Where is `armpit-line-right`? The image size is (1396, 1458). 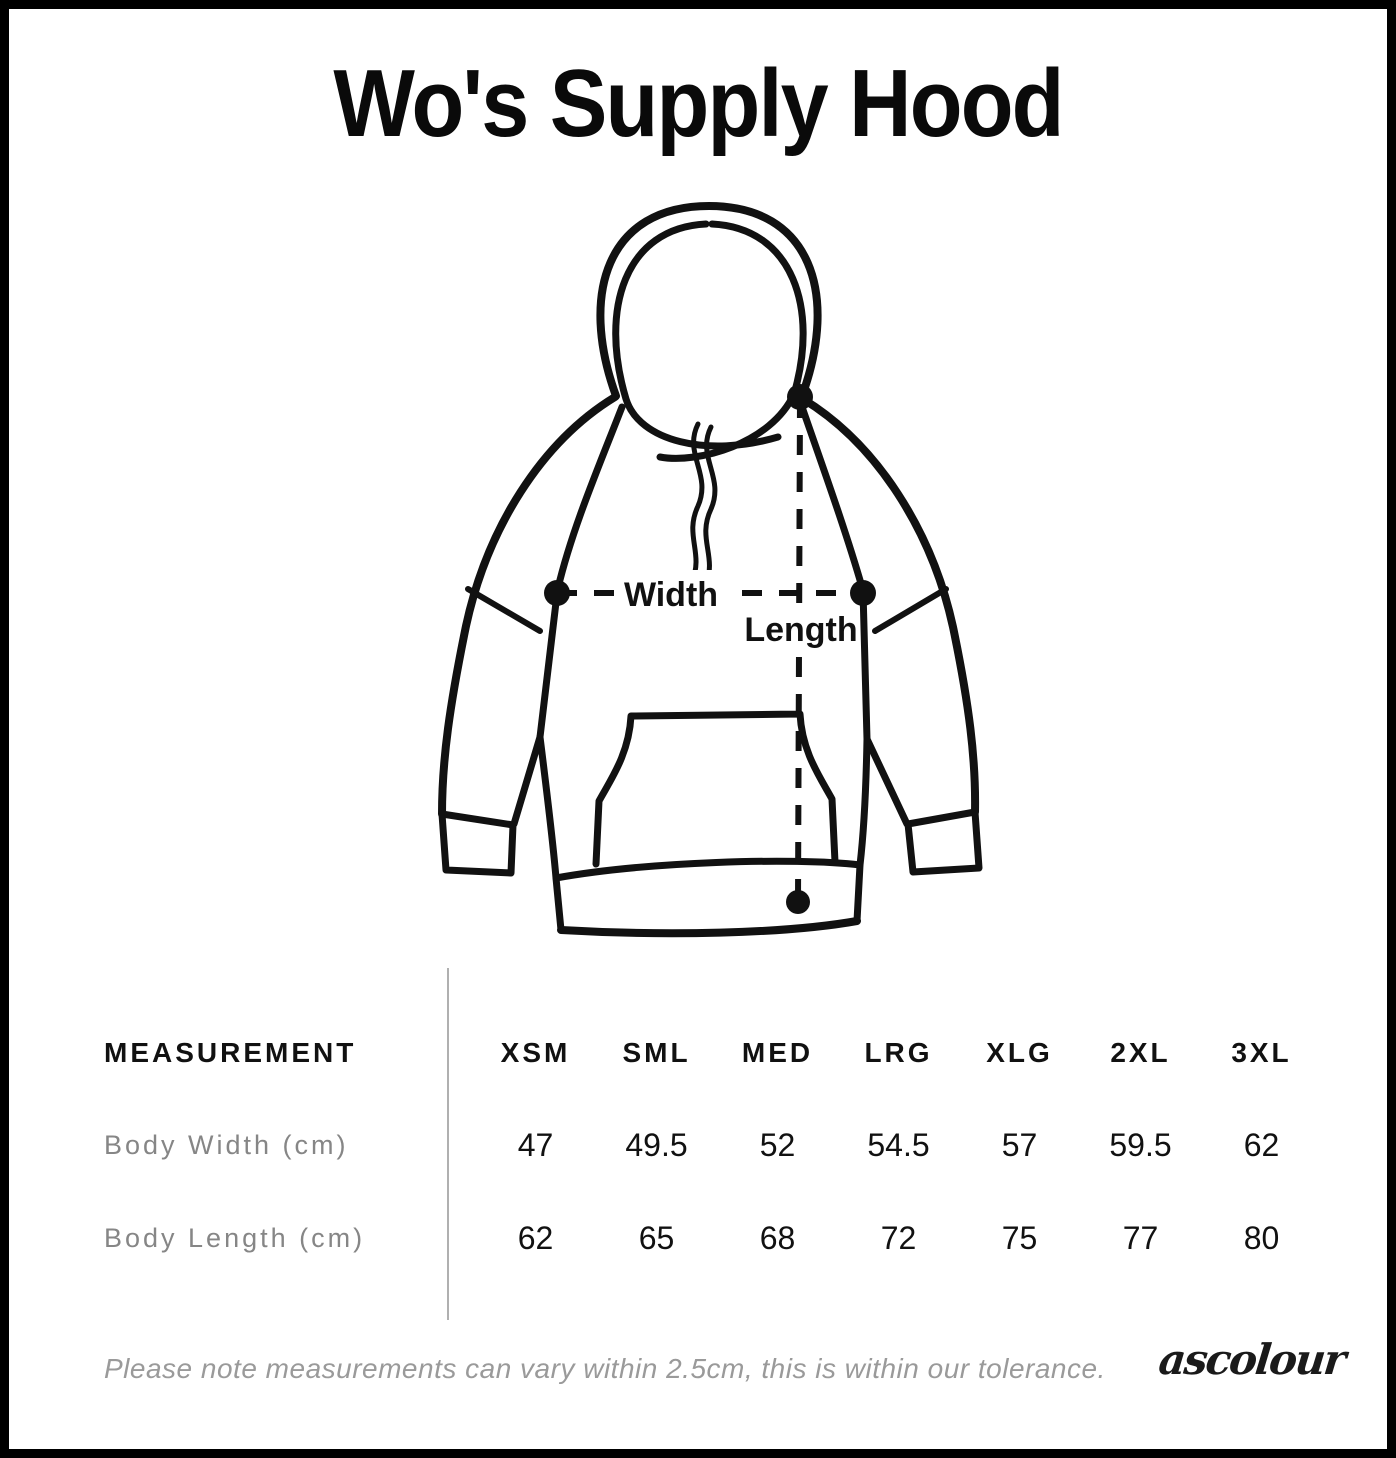 armpit-line-right is located at coordinates (865, 665).